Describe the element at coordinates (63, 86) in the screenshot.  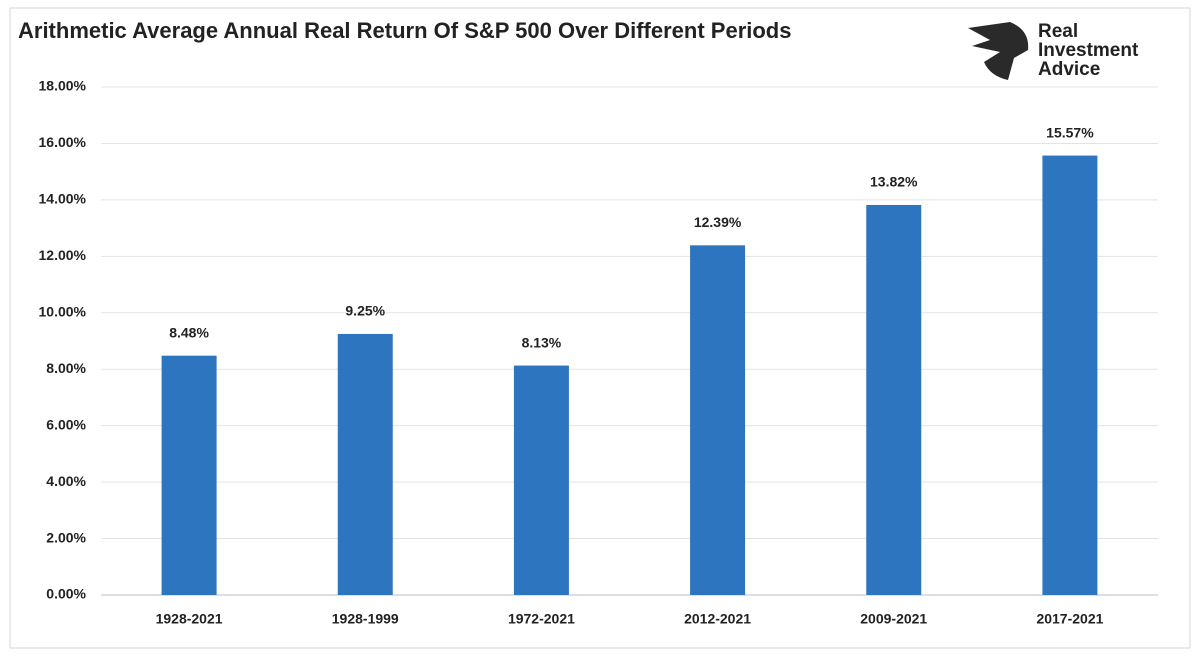
I see `y-tick-label: 18.00%` at that location.